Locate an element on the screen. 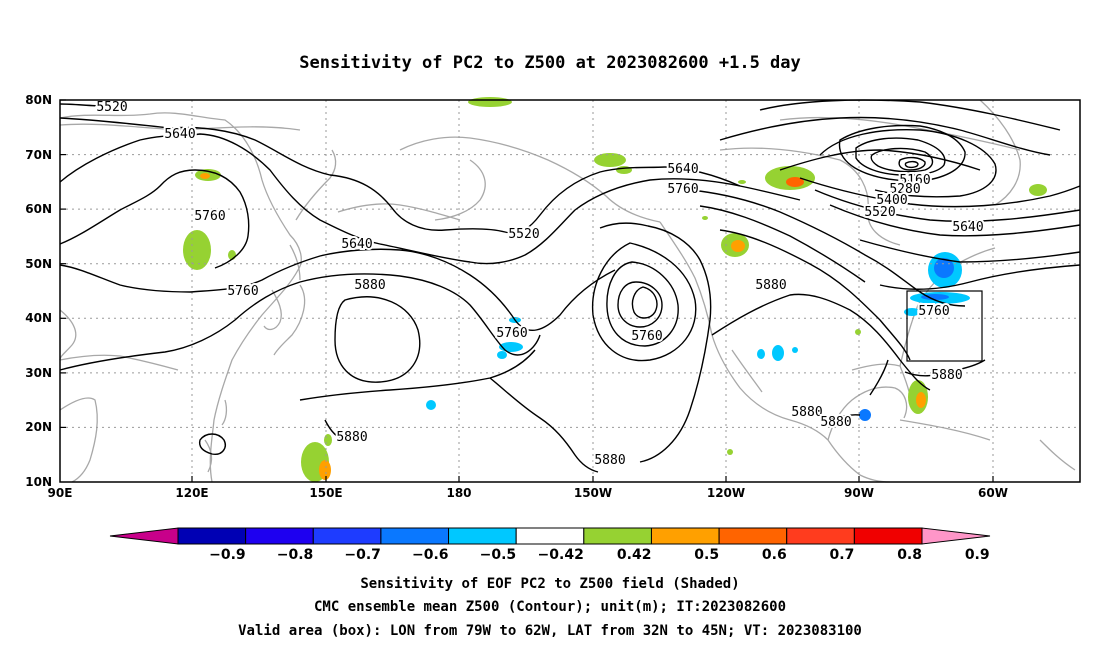 Image resolution: width=1100 pixels, height=650 pixels. lat-label: 60N is located at coordinates (38, 209).